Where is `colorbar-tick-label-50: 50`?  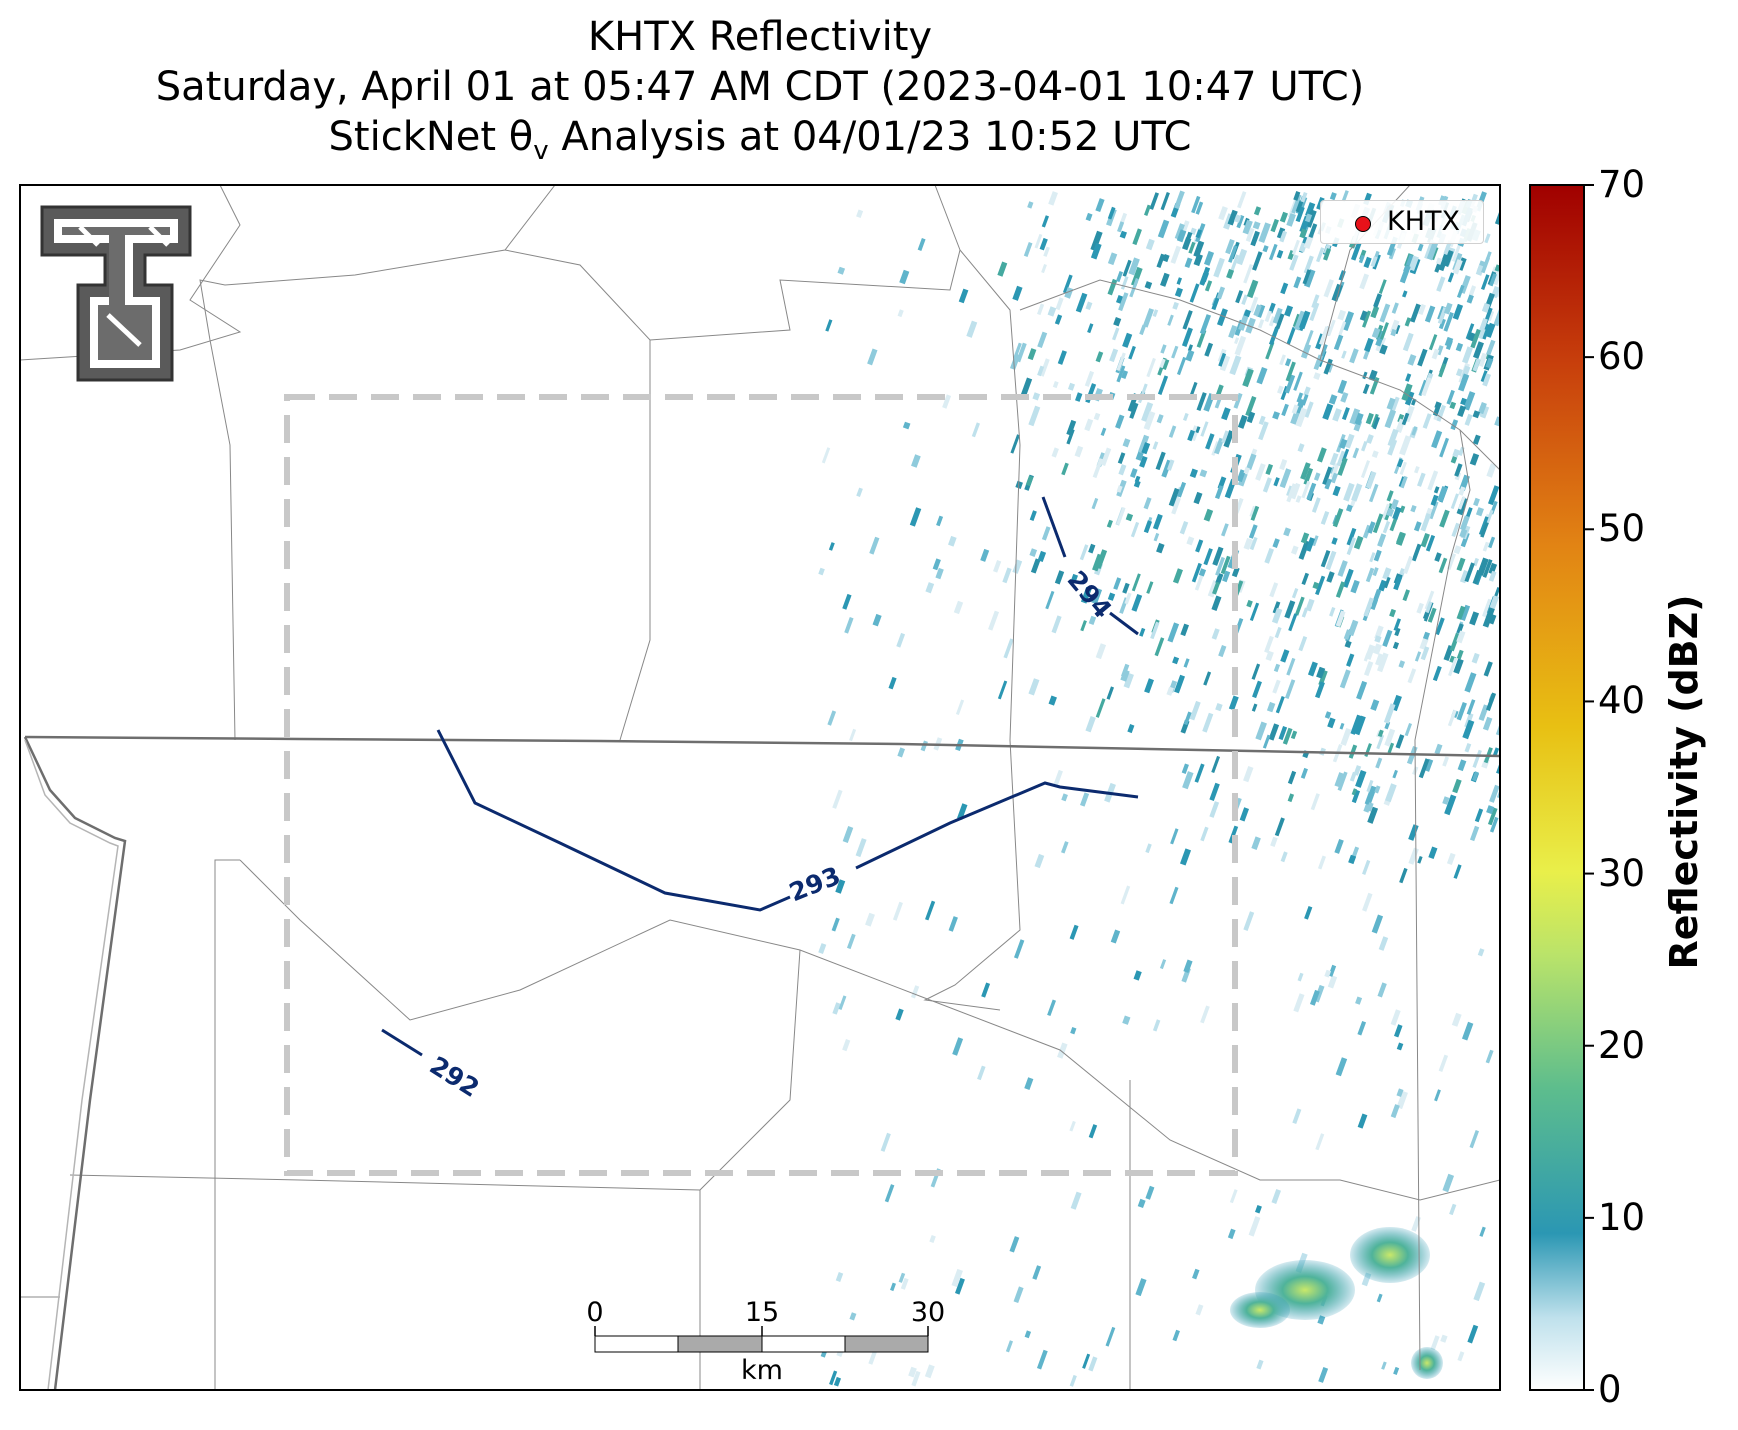 colorbar-tick-label-50: 50 is located at coordinates (1622, 529).